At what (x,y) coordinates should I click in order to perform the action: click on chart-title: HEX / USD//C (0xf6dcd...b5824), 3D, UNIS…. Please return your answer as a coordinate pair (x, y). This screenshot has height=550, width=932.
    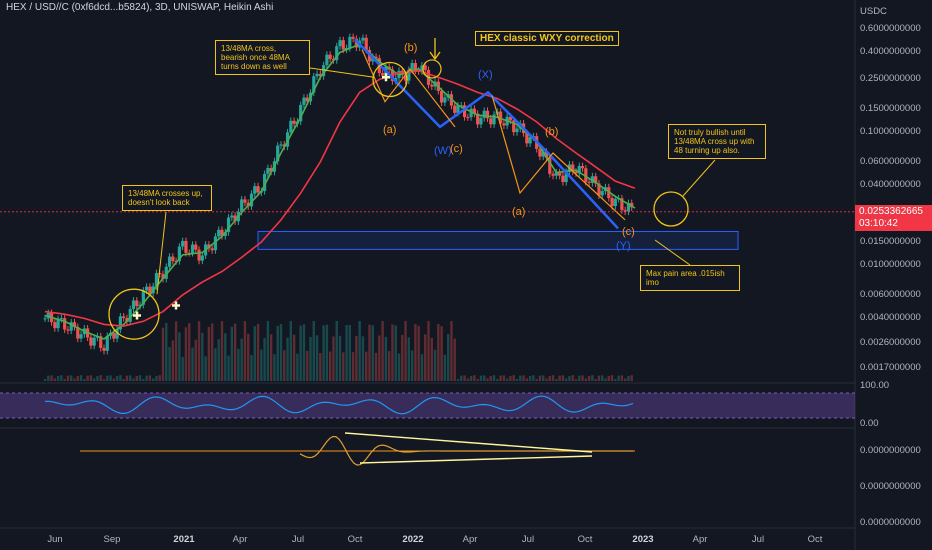
    Looking at the image, I should click on (140, 7).